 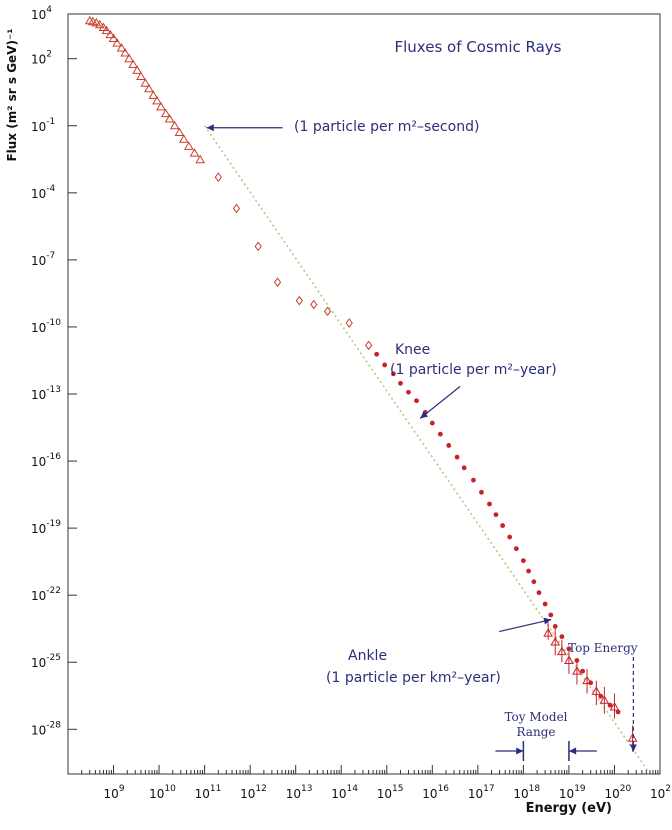 I want to click on arrow-toy-range-left-head, so click(x=520, y=751).